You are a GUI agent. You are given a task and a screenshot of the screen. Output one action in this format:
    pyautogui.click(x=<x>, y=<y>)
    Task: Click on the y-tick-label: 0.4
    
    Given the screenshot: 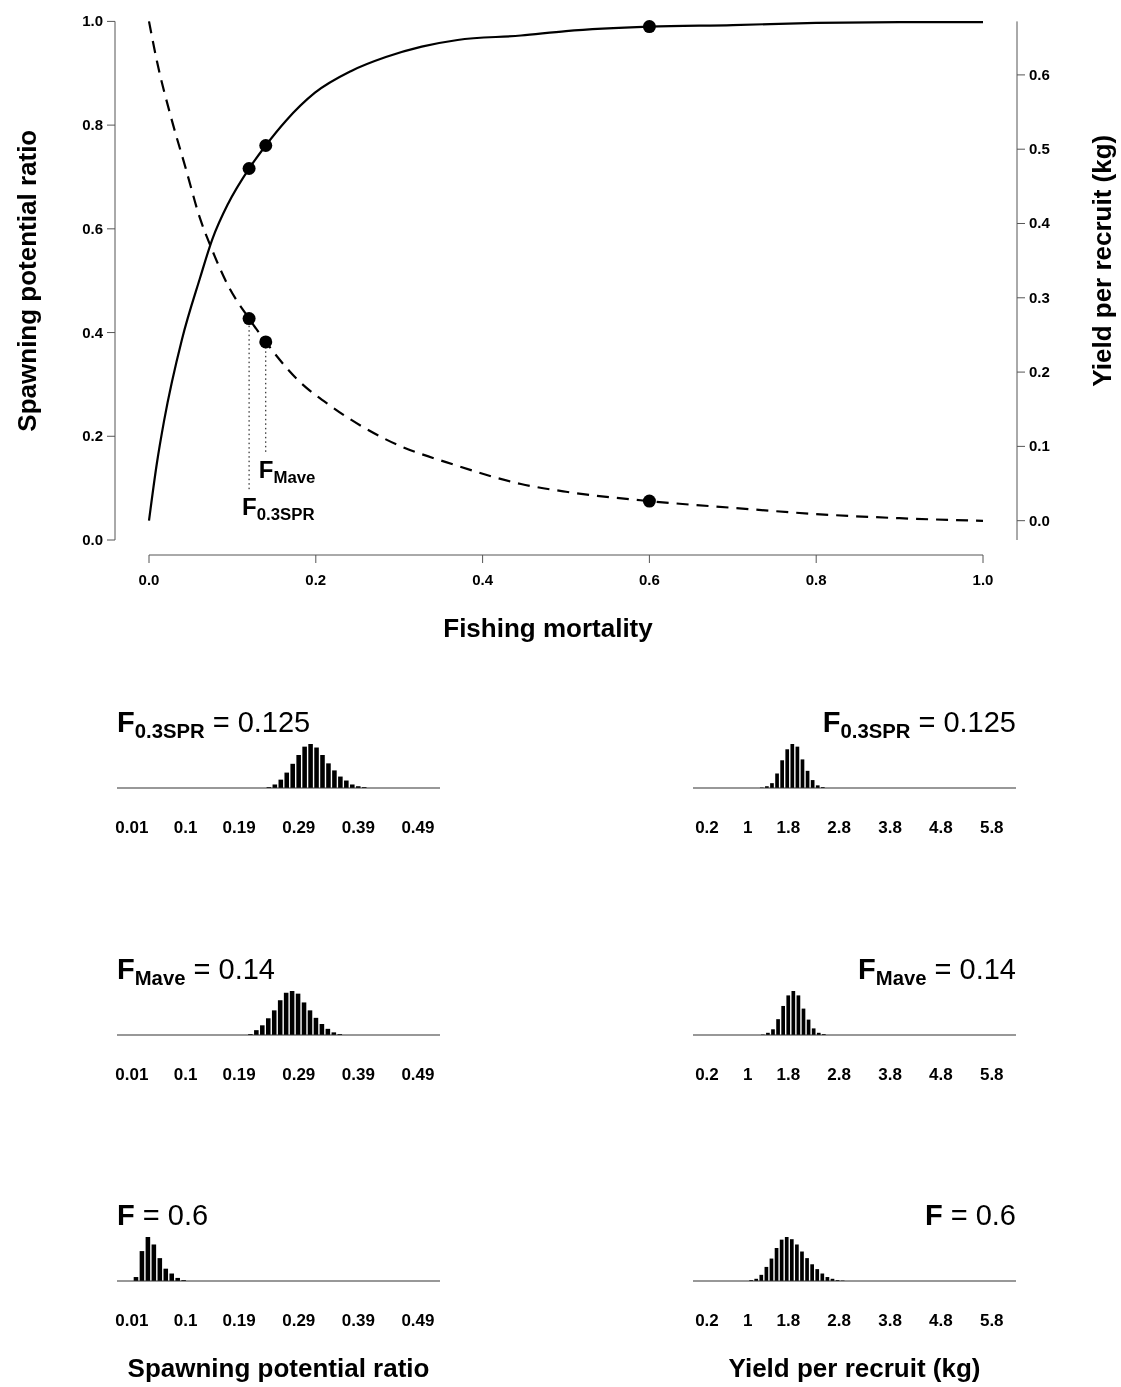 What is the action you would take?
    pyautogui.click(x=93, y=332)
    